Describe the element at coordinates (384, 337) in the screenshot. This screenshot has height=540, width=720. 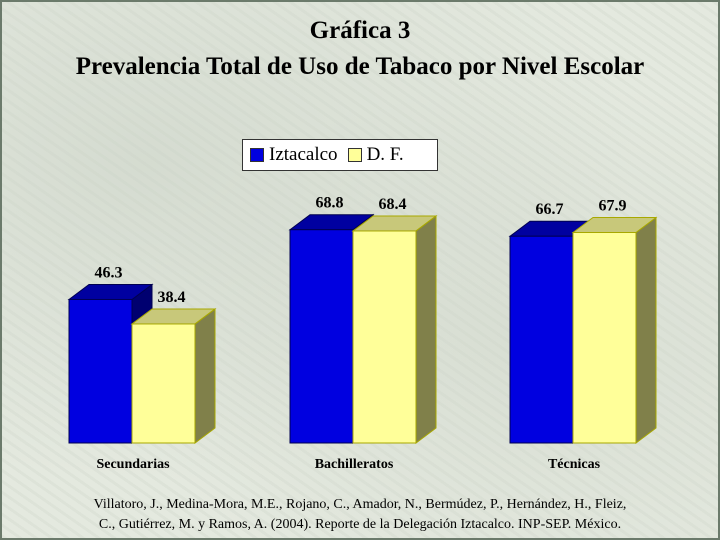
I see `bar-bachilleratos-d-f` at that location.